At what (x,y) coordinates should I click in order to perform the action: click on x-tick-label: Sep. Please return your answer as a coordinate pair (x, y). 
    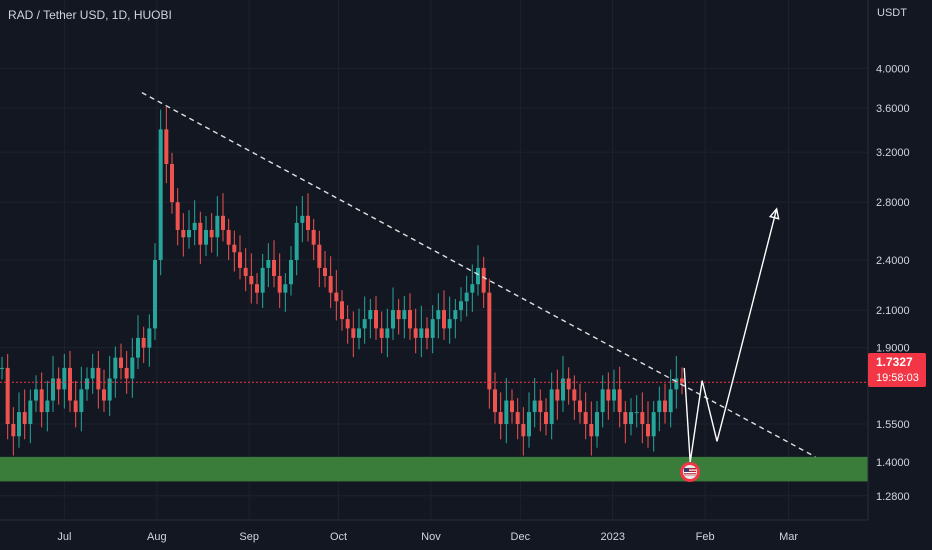
    Looking at the image, I should click on (249, 537).